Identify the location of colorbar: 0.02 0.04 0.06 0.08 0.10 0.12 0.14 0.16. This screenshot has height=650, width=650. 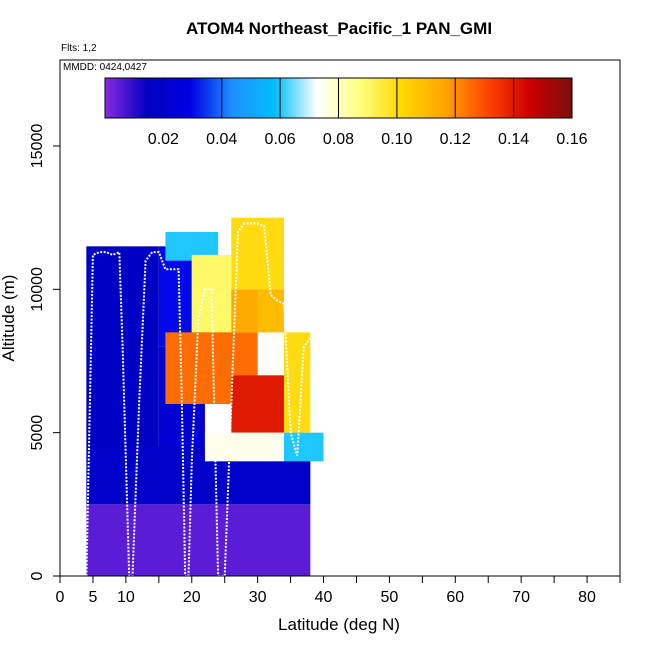
(346, 112).